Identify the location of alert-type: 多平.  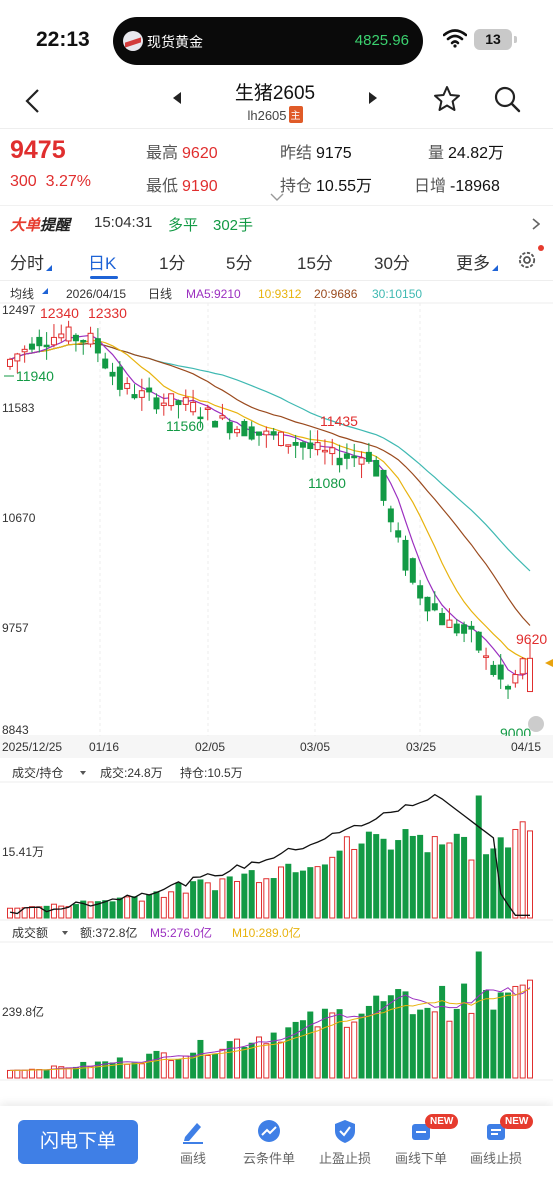
(183, 225).